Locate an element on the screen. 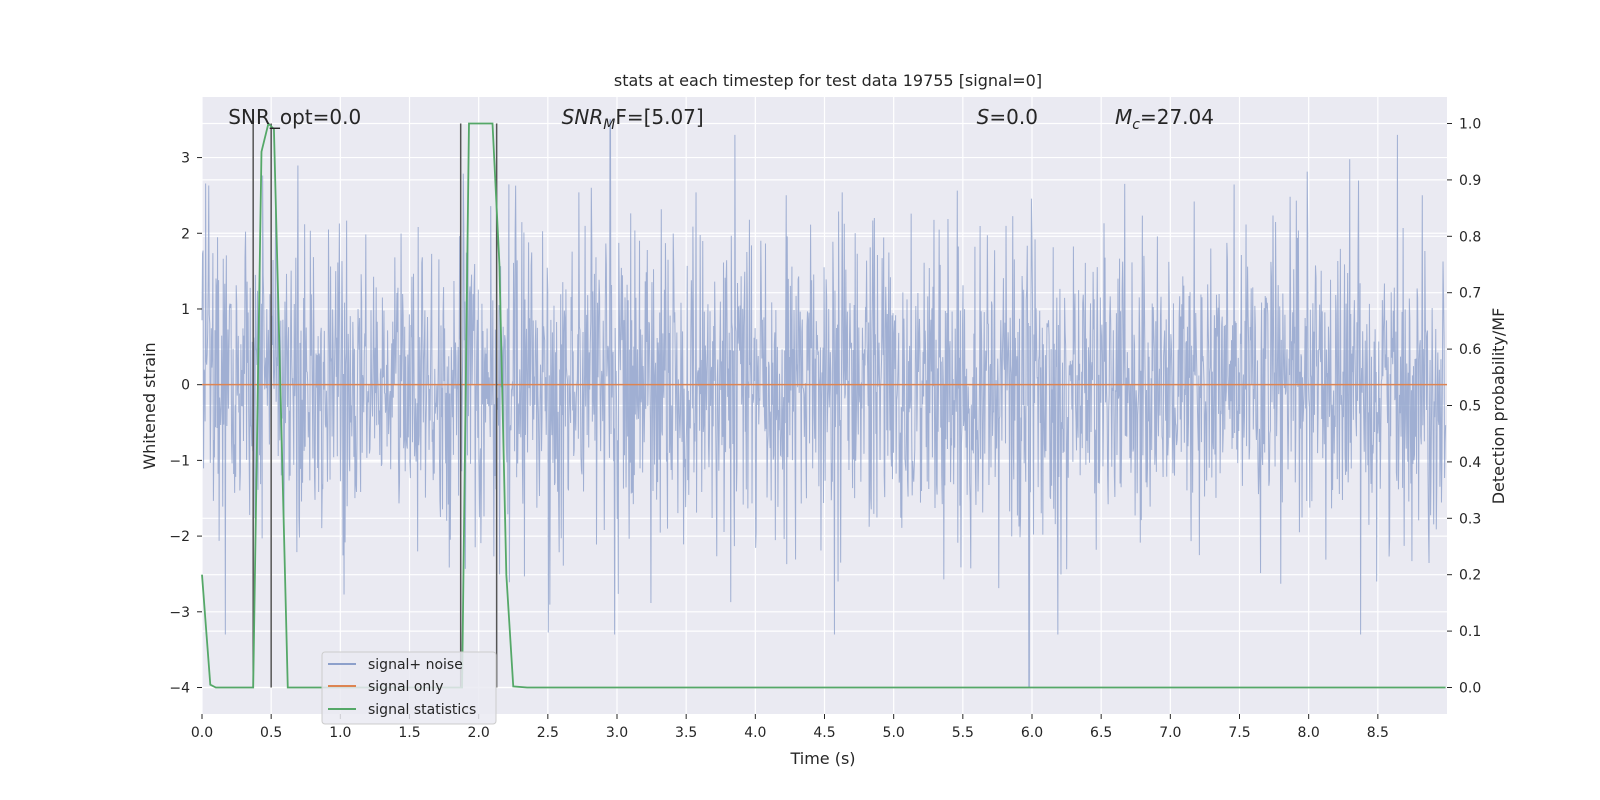 Image resolution: width=1600 pixels, height=800 pixels. y2-tick-label: 0.0 is located at coordinates (1470, 688).